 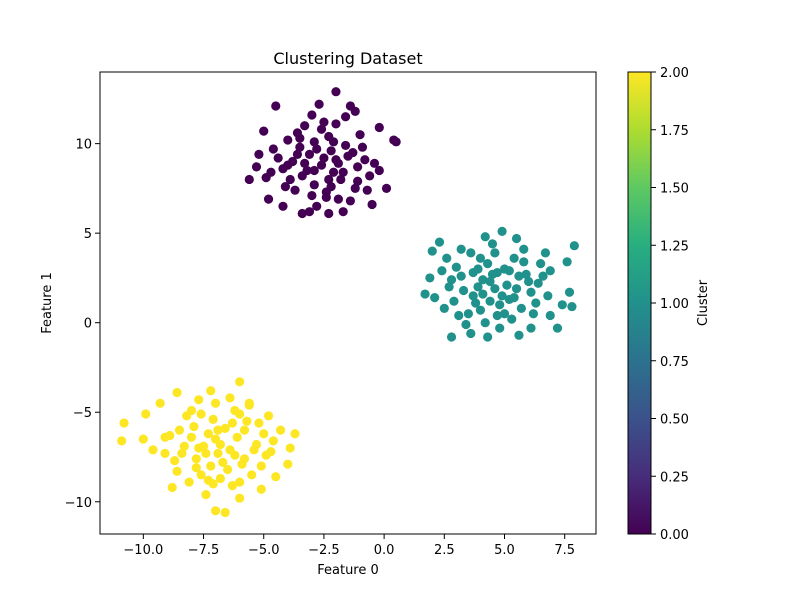 I want to click on colorbar-tick-label: 1.25, so click(x=674, y=246).